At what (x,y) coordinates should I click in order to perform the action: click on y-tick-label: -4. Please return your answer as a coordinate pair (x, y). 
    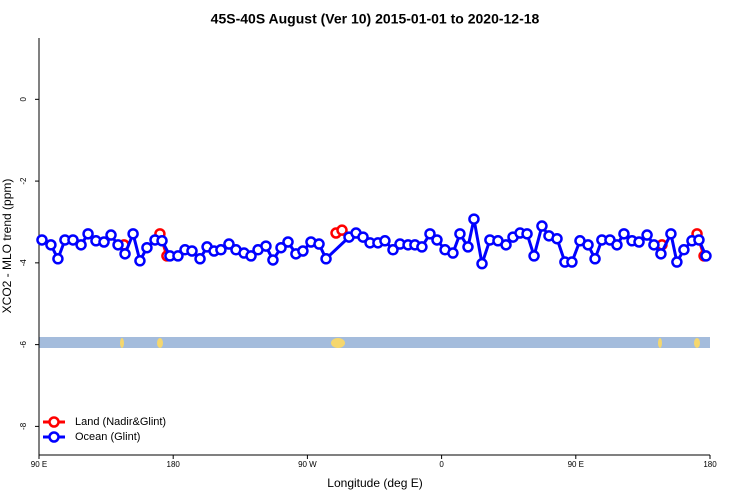
    Looking at the image, I should click on (23, 263).